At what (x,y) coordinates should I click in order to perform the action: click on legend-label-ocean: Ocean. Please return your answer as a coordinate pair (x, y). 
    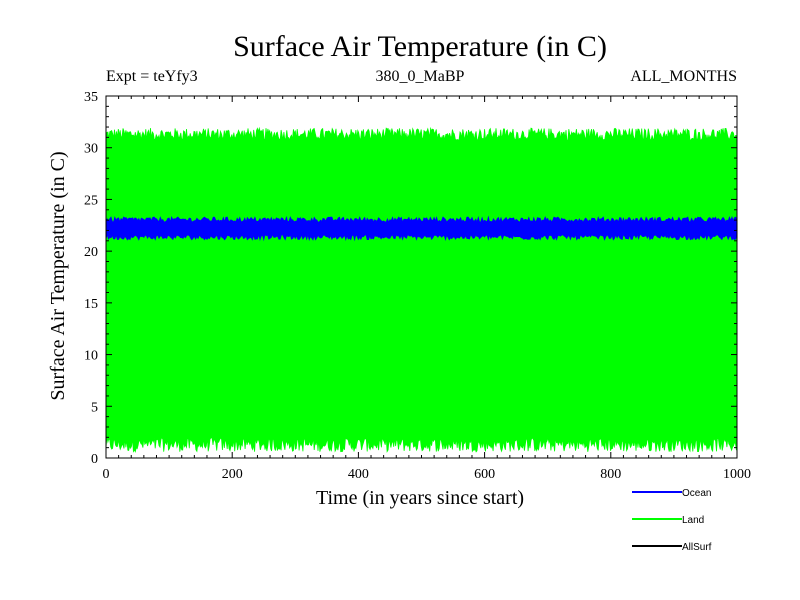
    Looking at the image, I should click on (696, 493).